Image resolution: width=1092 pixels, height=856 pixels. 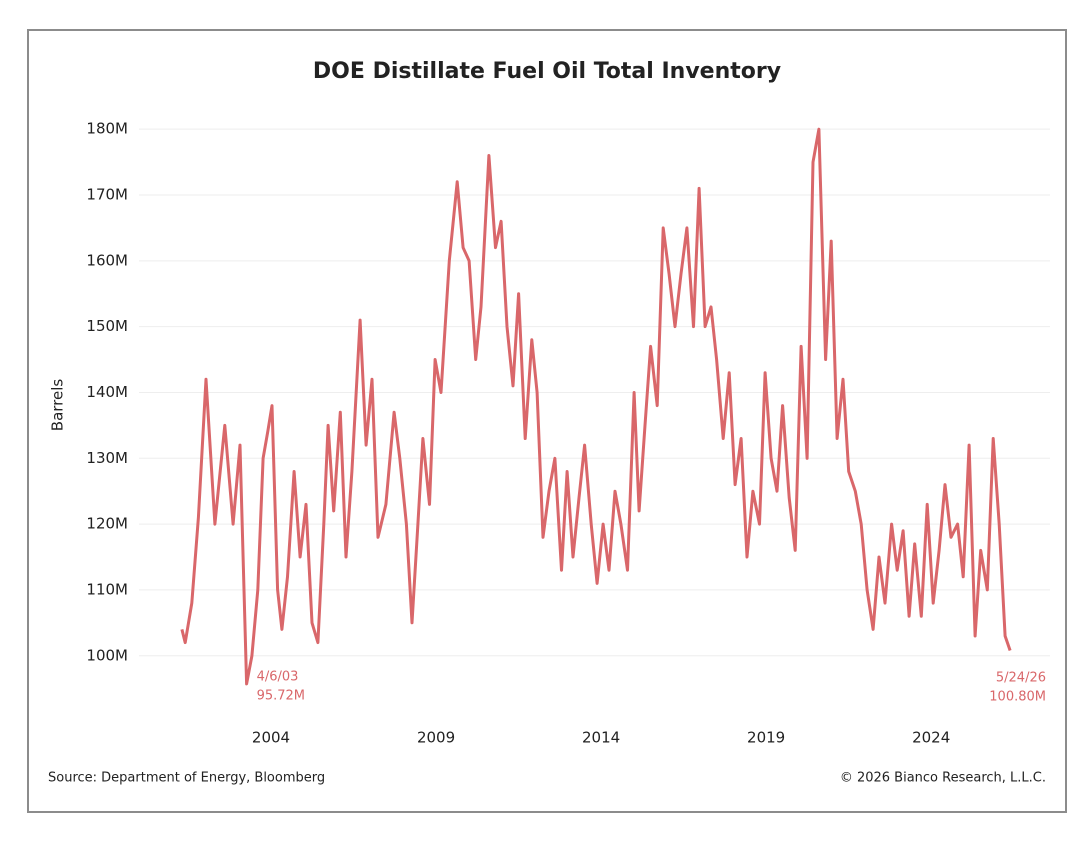 I want to click on y-tick-label: 140M, so click(x=107, y=392).